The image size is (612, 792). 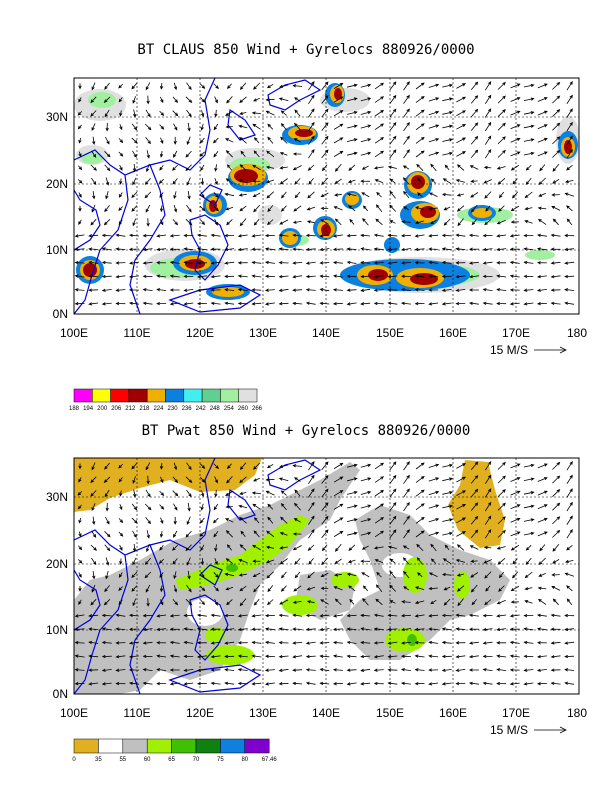 What do you see at coordinates (243, 409) in the screenshot?
I see `colorbar-label: 260` at bounding box center [243, 409].